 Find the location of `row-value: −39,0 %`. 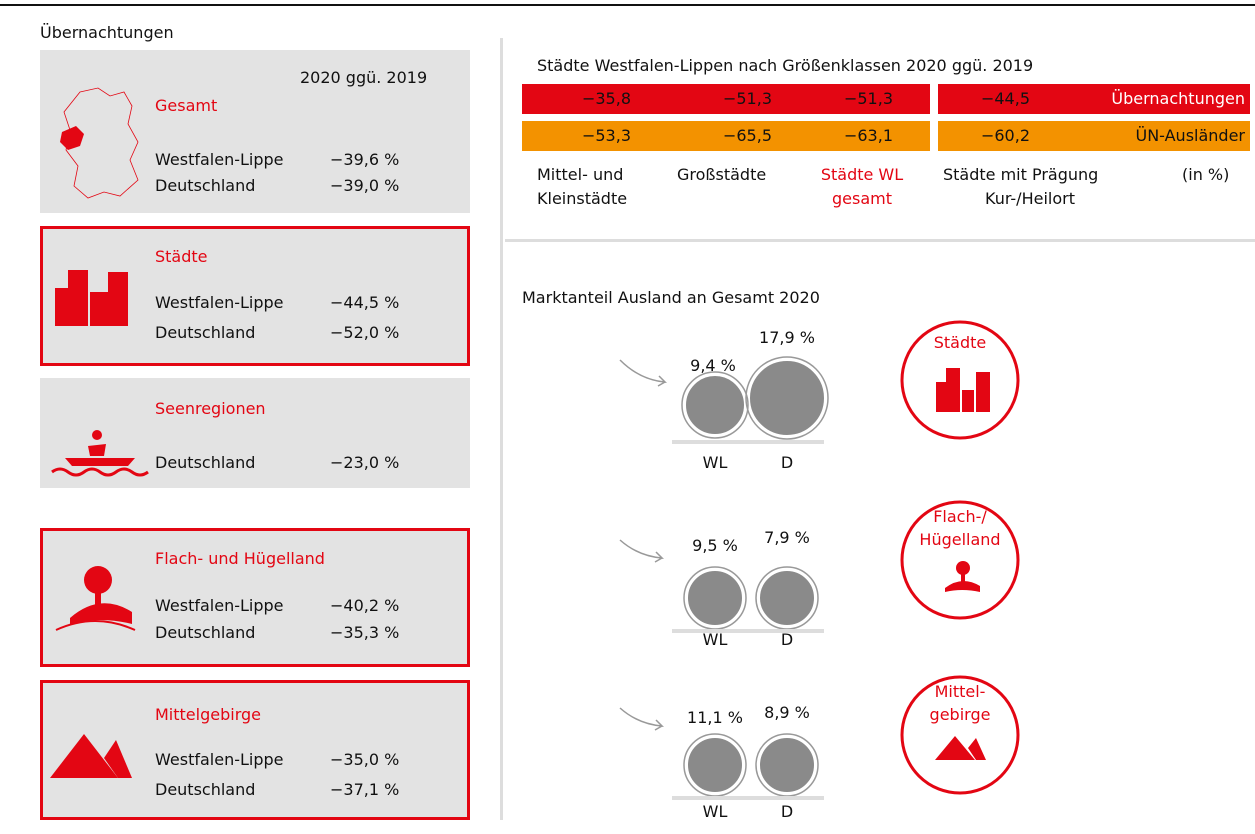

row-value: −39,0 % is located at coordinates (365, 185).